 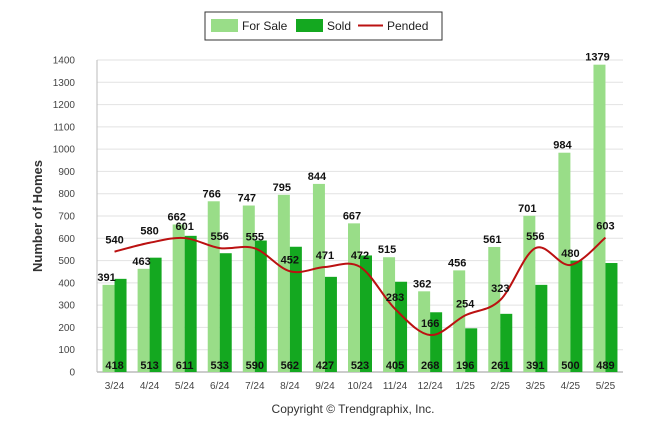 What do you see at coordinates (64, 83) in the screenshot?
I see `y-tick-label: 1300` at bounding box center [64, 83].